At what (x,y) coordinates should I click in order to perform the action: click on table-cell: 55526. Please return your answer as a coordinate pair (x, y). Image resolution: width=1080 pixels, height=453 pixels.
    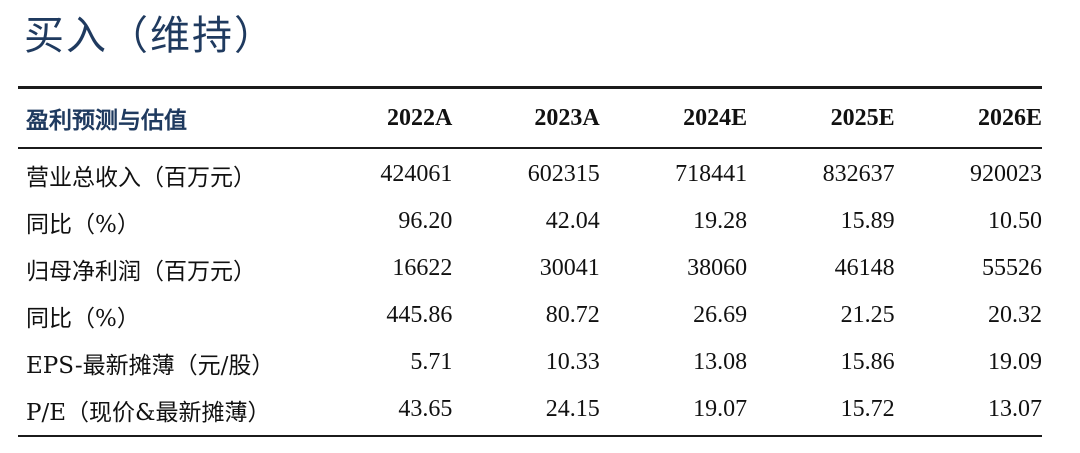
    Looking at the image, I should click on (1012, 268).